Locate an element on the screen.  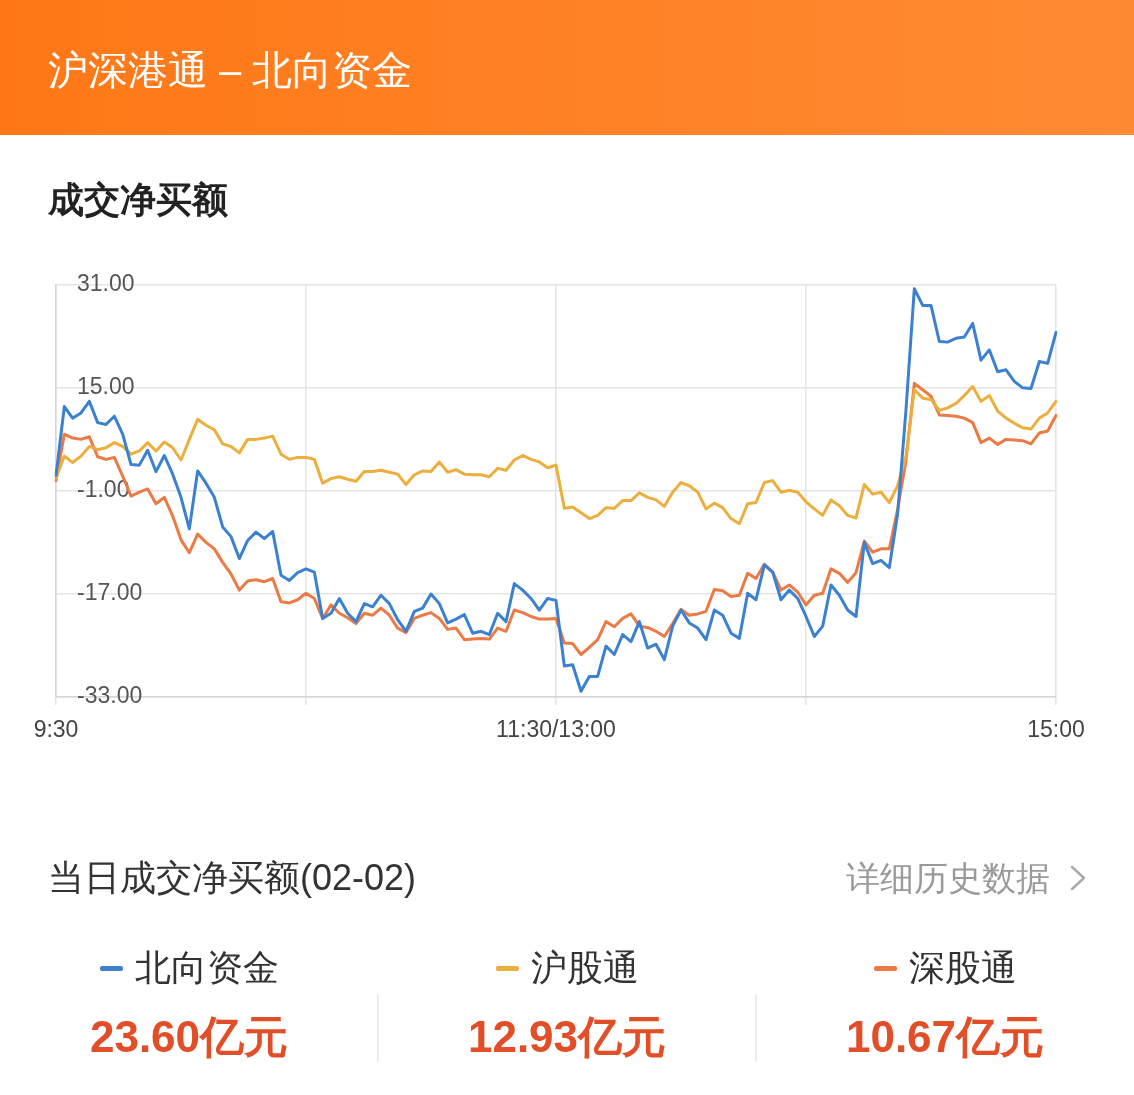
legend-label: 北向资金 is located at coordinates (206, 968).